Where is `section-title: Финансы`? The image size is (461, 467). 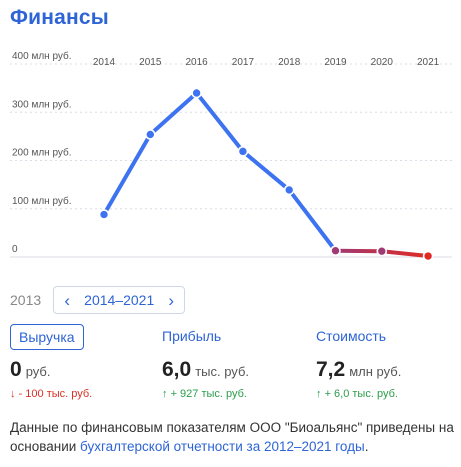 section-title: Финансы is located at coordinates (59, 17).